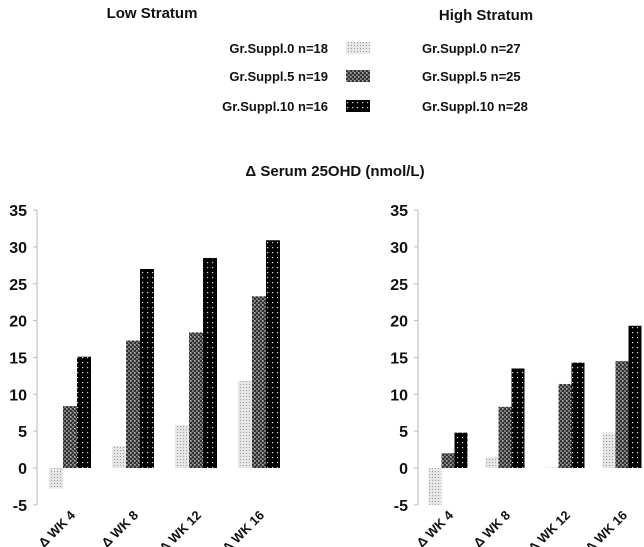  What do you see at coordinates (278, 76) in the screenshot?
I see `legend-low-entry: Gr.Suppl.5 n=19` at bounding box center [278, 76].